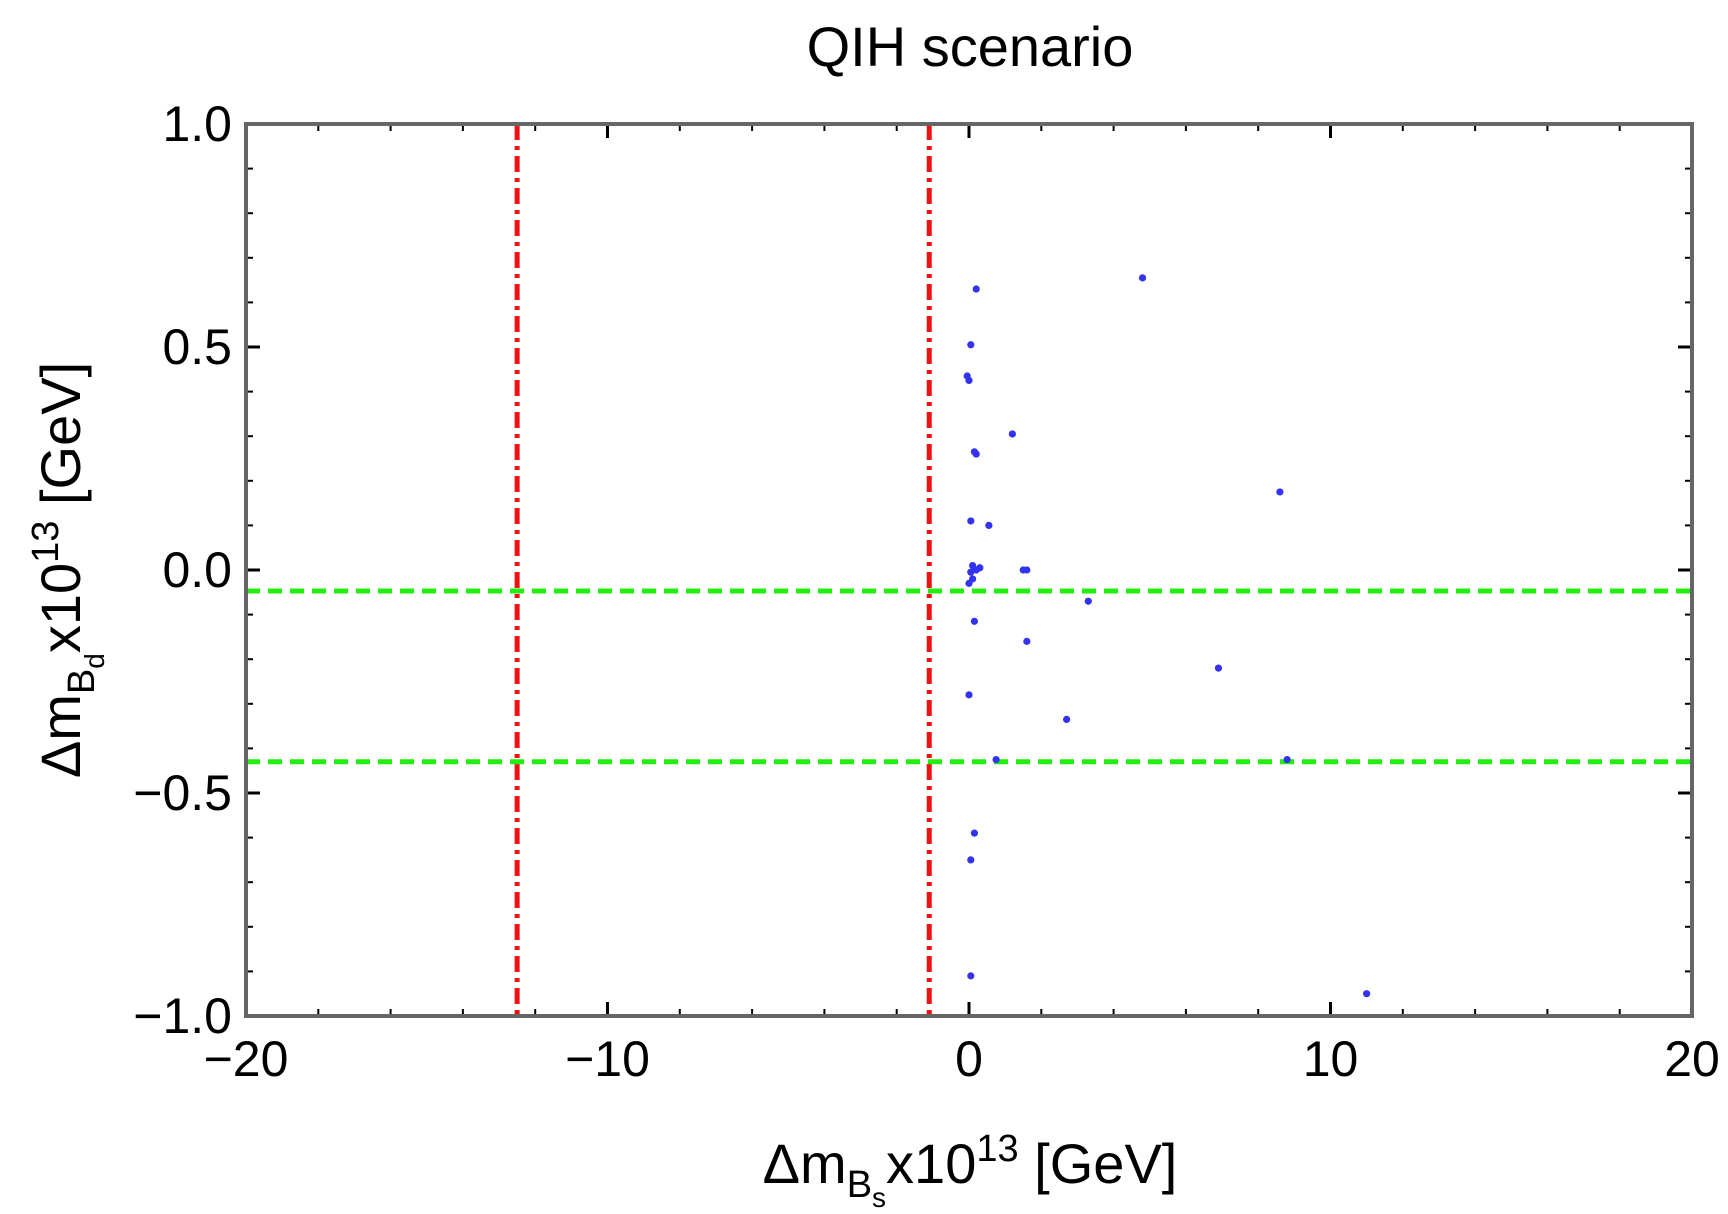 This screenshot has height=1214, width=1728. Describe the element at coordinates (197, 347) in the screenshot. I see `y-tick-label: 0.5` at that location.